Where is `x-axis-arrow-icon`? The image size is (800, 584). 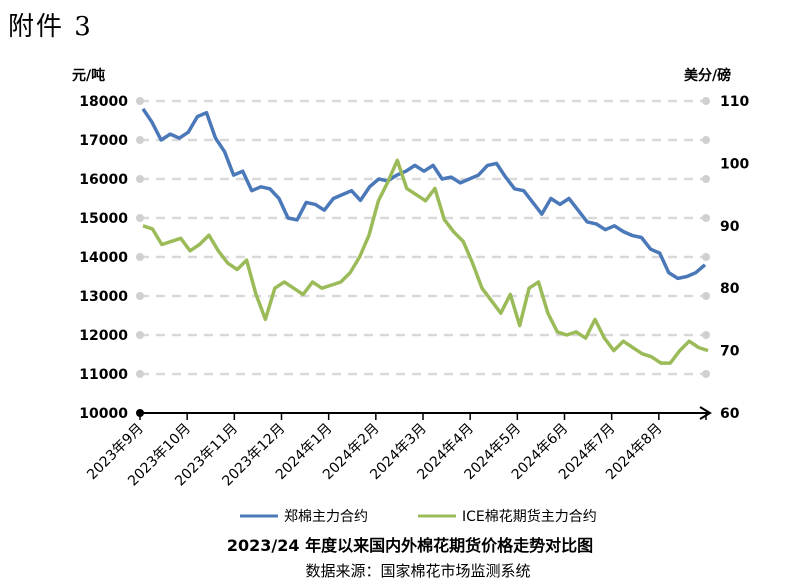 x-axis-arrow-icon is located at coordinates (705, 413).